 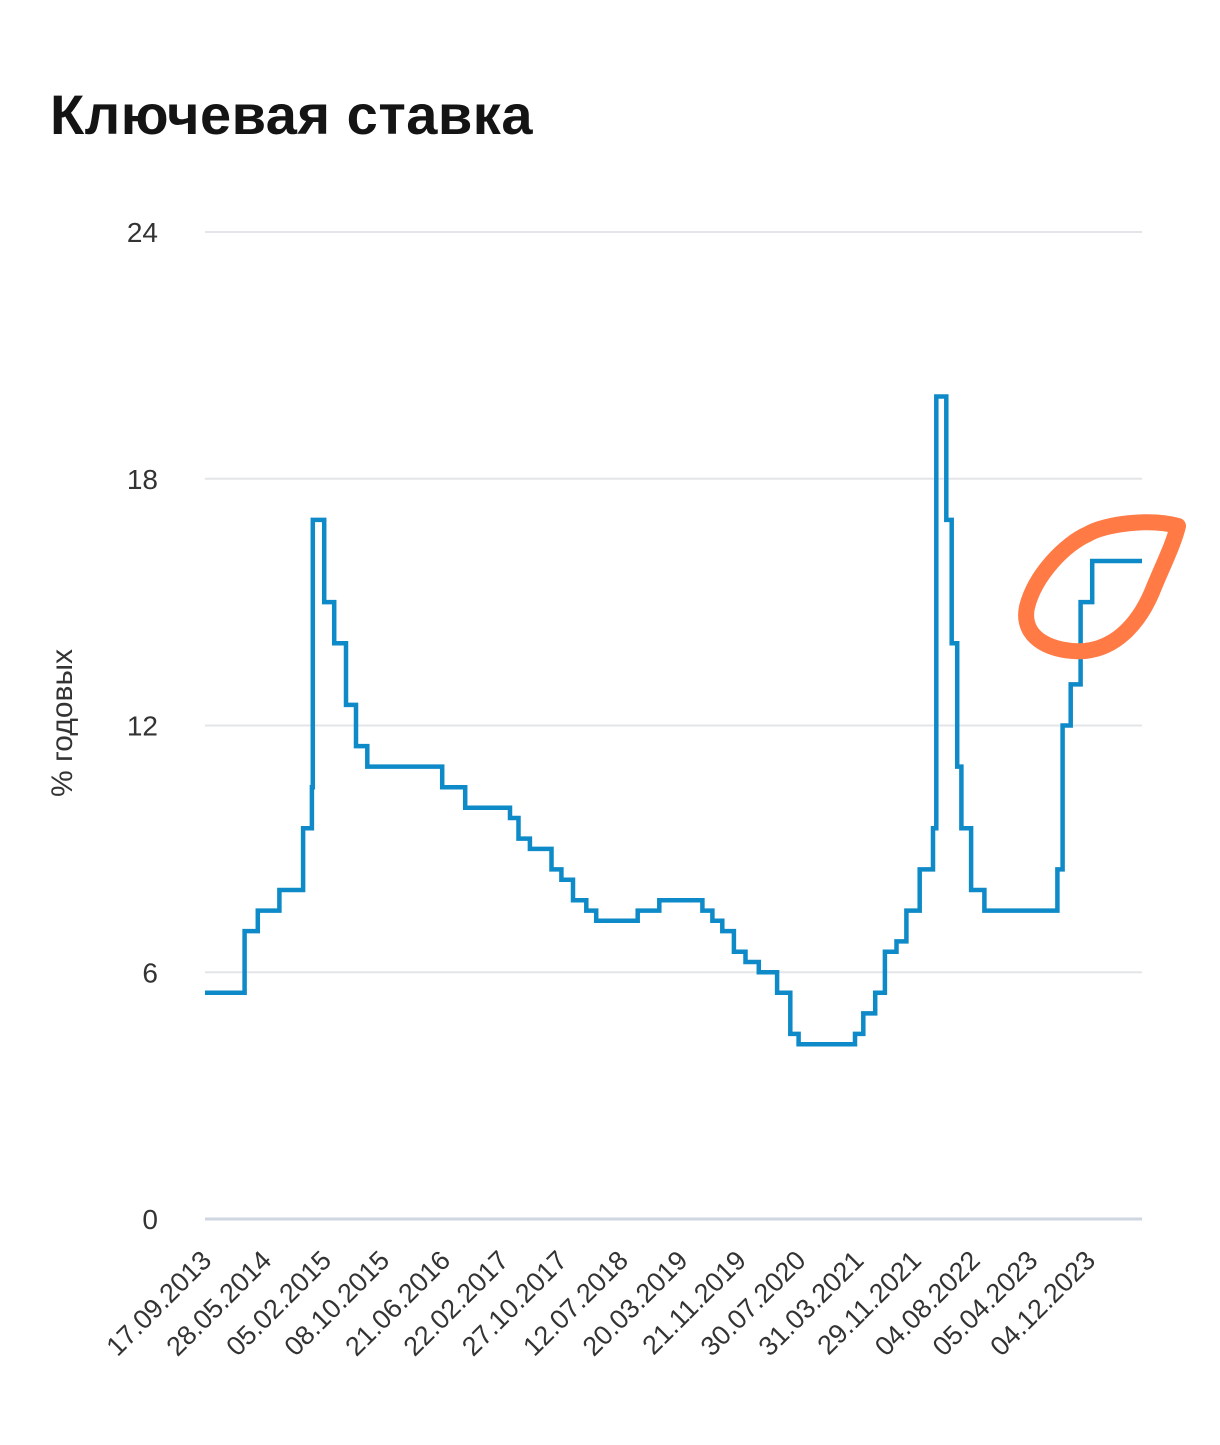 What do you see at coordinates (142, 232) in the screenshot?
I see `y-tick-label: 24` at bounding box center [142, 232].